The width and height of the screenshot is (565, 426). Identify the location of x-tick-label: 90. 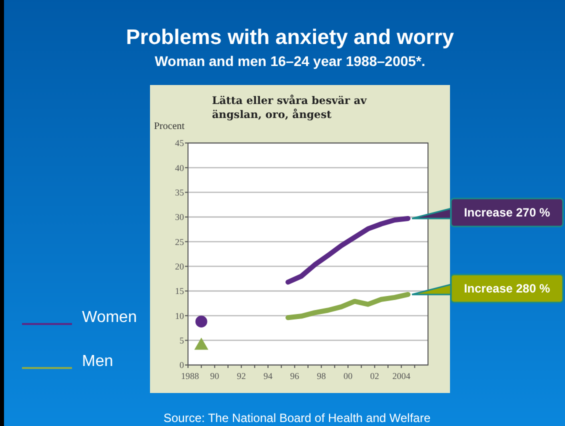
(215, 376).